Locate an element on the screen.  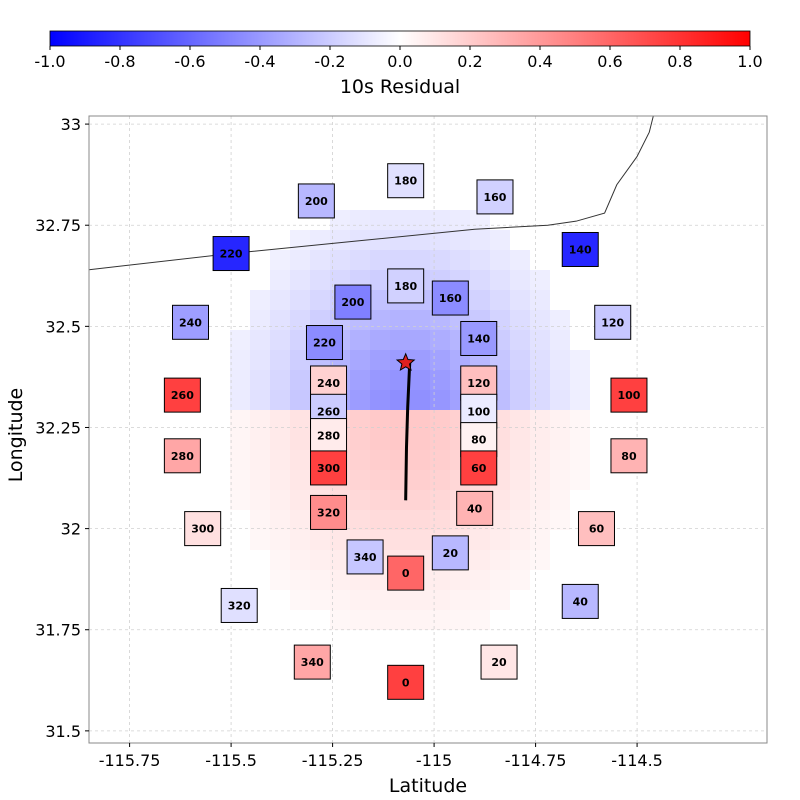
colorbar-tick-label: 0.2 is located at coordinates (469, 61).